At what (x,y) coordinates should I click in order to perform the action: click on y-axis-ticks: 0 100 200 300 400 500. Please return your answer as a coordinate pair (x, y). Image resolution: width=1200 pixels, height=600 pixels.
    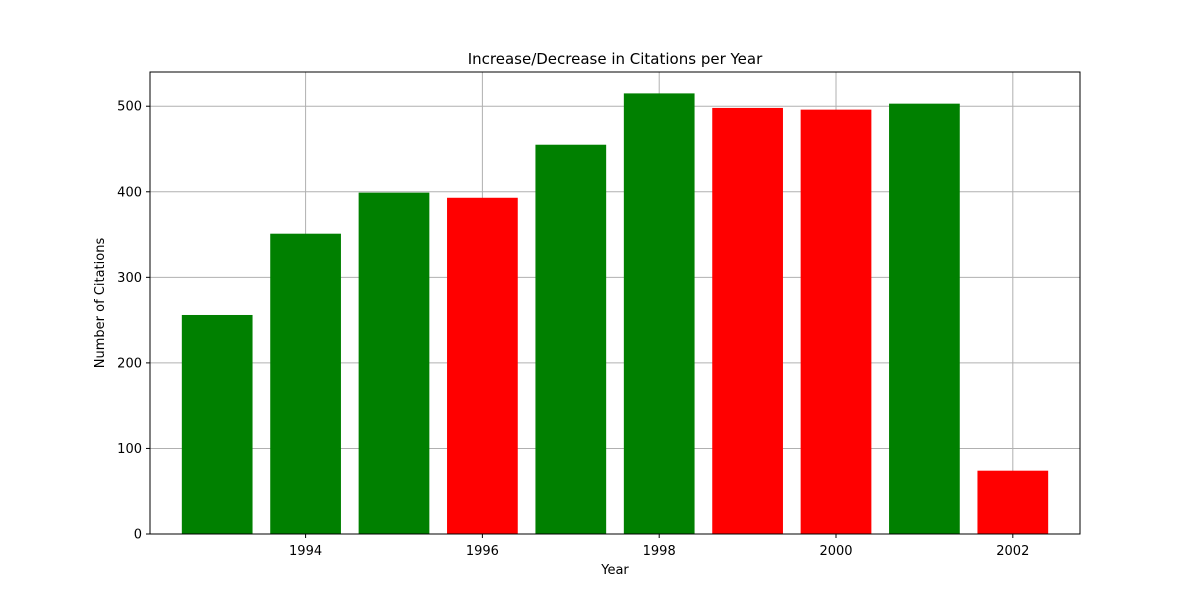
    Looking at the image, I should click on (133, 321).